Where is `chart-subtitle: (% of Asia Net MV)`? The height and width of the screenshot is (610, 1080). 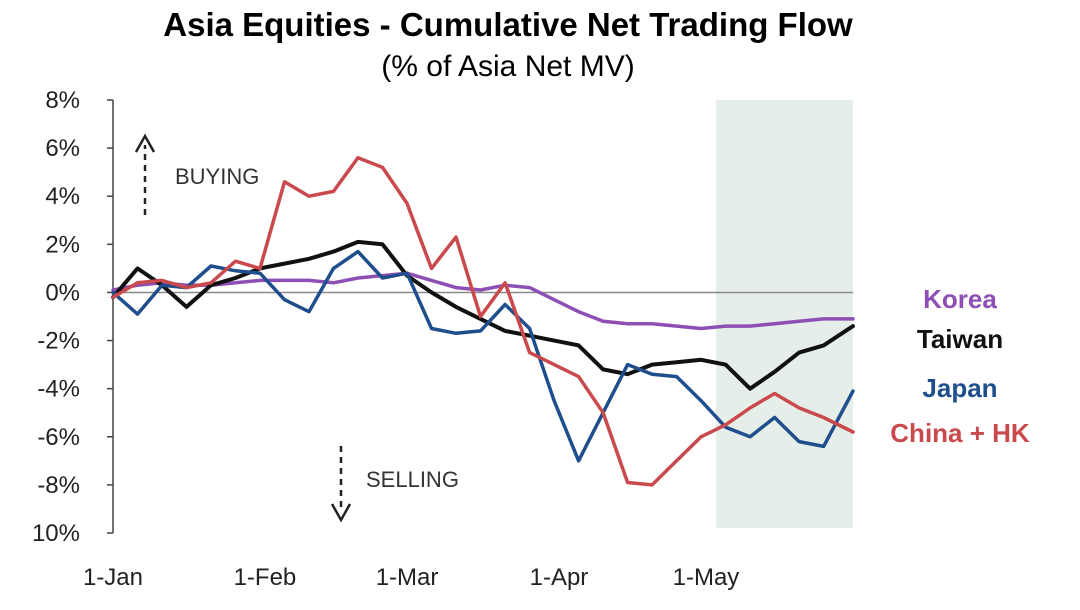 chart-subtitle: (% of Asia Net MV) is located at coordinates (508, 66).